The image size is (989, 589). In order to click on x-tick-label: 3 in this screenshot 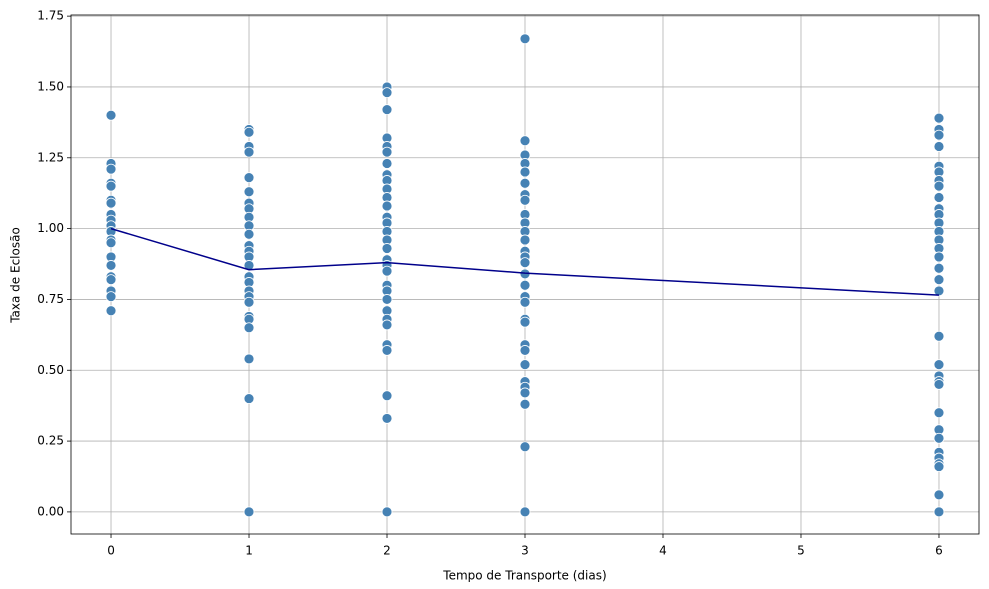, I will do `click(525, 551)`.